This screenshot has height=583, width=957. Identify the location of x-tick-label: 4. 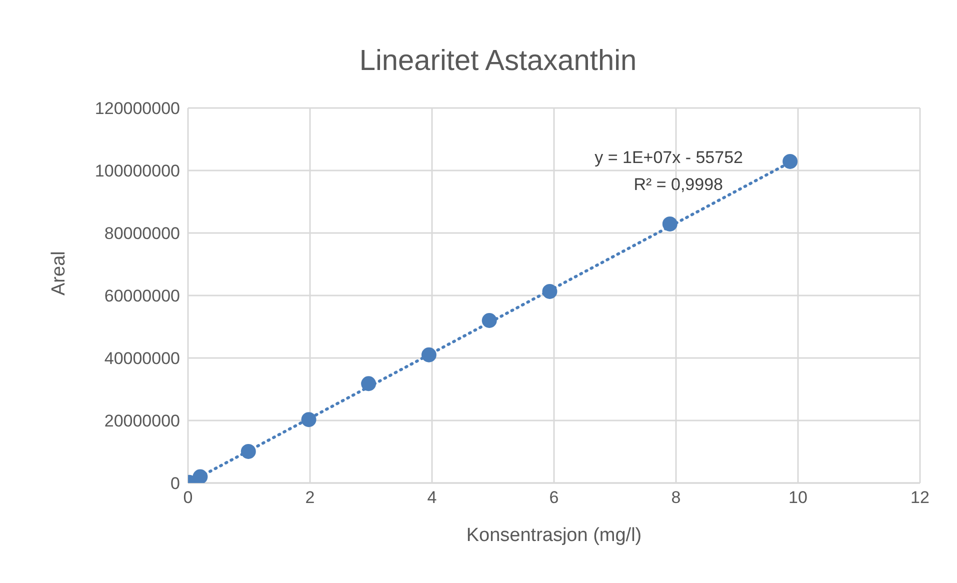
(432, 498).